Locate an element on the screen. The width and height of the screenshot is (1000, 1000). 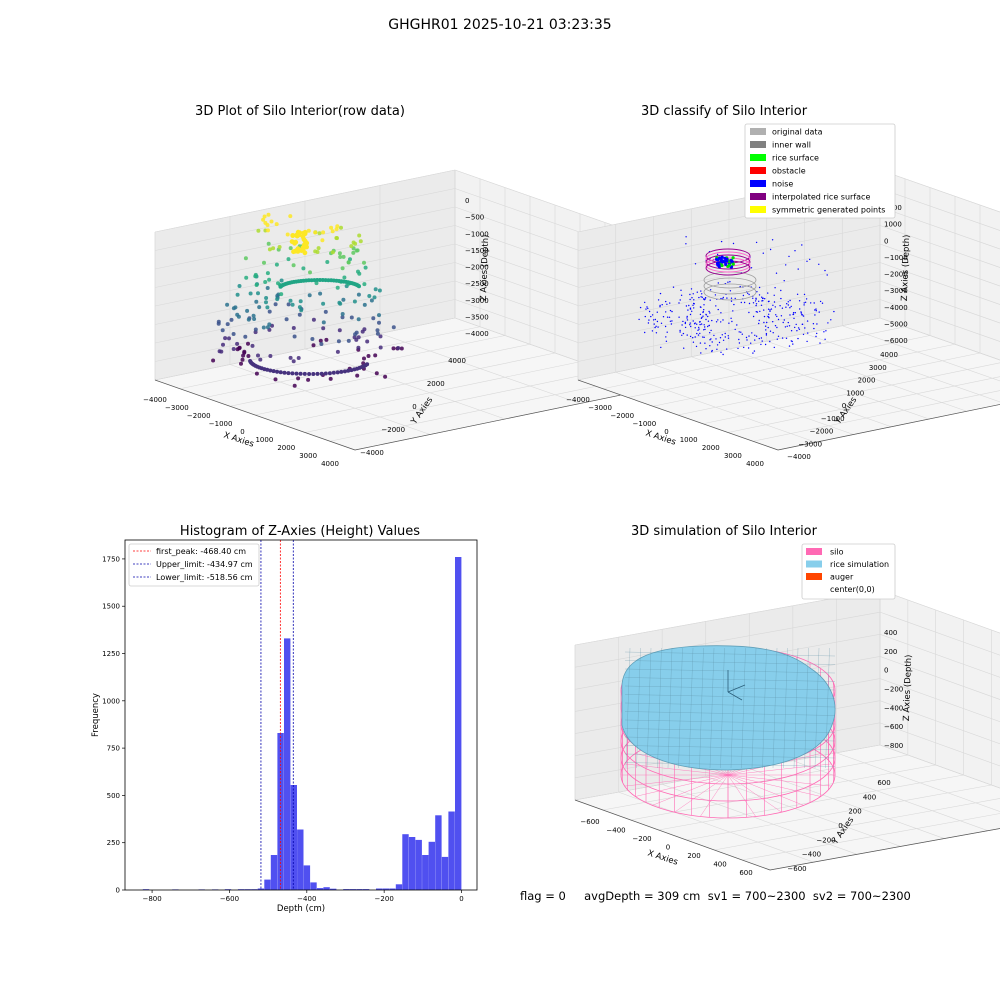
plot3-title: Histogram of Z-Axies (Height) Values is located at coordinates (300, 531).